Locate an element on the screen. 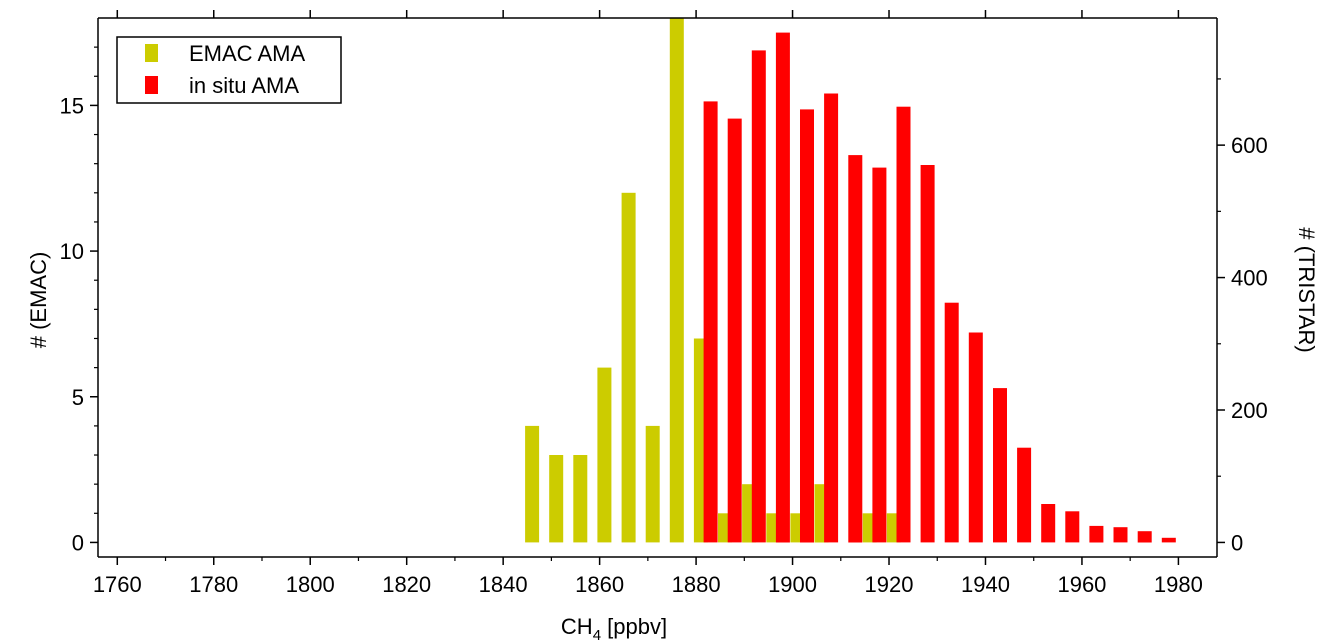 This screenshot has height=643, width=1335. legend-label-insitu: in situ AMA is located at coordinates (244, 85).